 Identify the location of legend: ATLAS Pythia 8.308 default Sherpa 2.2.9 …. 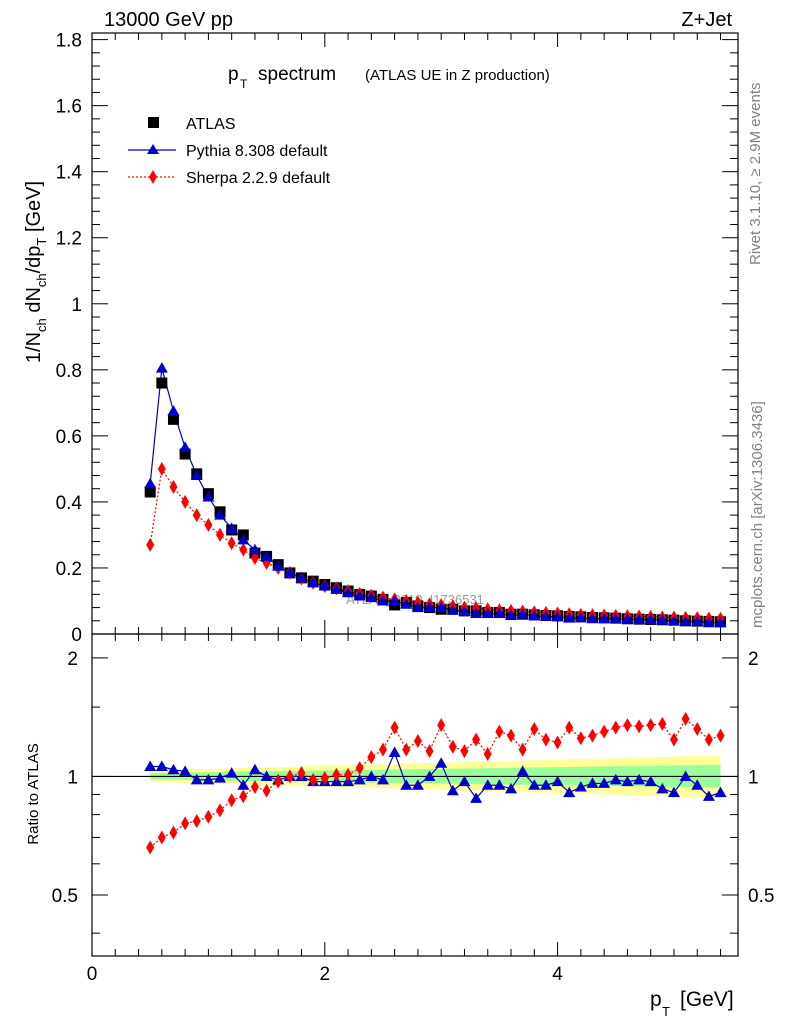
(229, 151).